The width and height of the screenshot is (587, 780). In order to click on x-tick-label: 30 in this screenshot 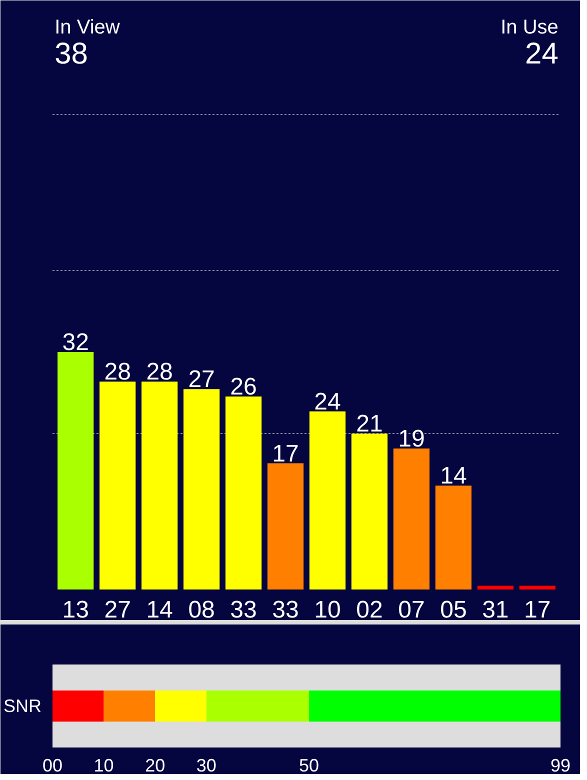, I will do `click(206, 766)`.